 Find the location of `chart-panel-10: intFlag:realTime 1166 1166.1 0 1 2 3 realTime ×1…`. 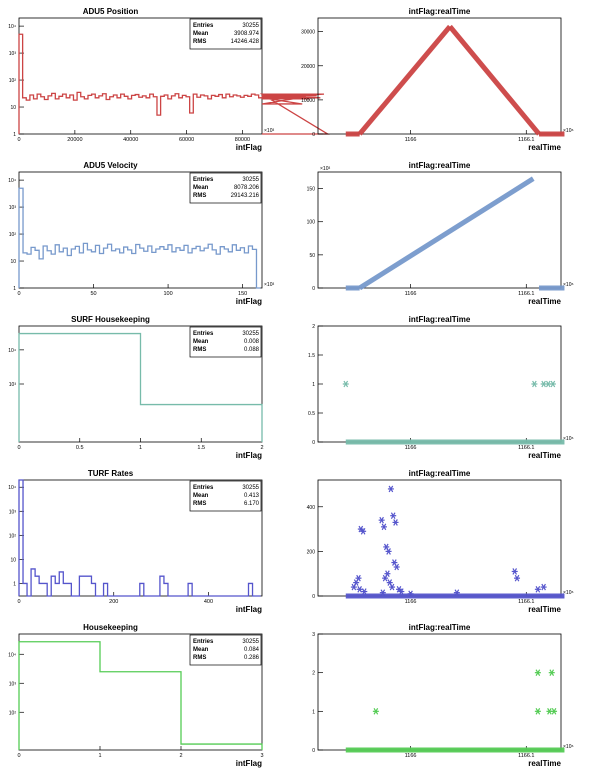

chart-panel-10: intFlag:realTime 1166 1166.1 0 1 2 3 realTime ×1… is located at coordinates (442, 695).